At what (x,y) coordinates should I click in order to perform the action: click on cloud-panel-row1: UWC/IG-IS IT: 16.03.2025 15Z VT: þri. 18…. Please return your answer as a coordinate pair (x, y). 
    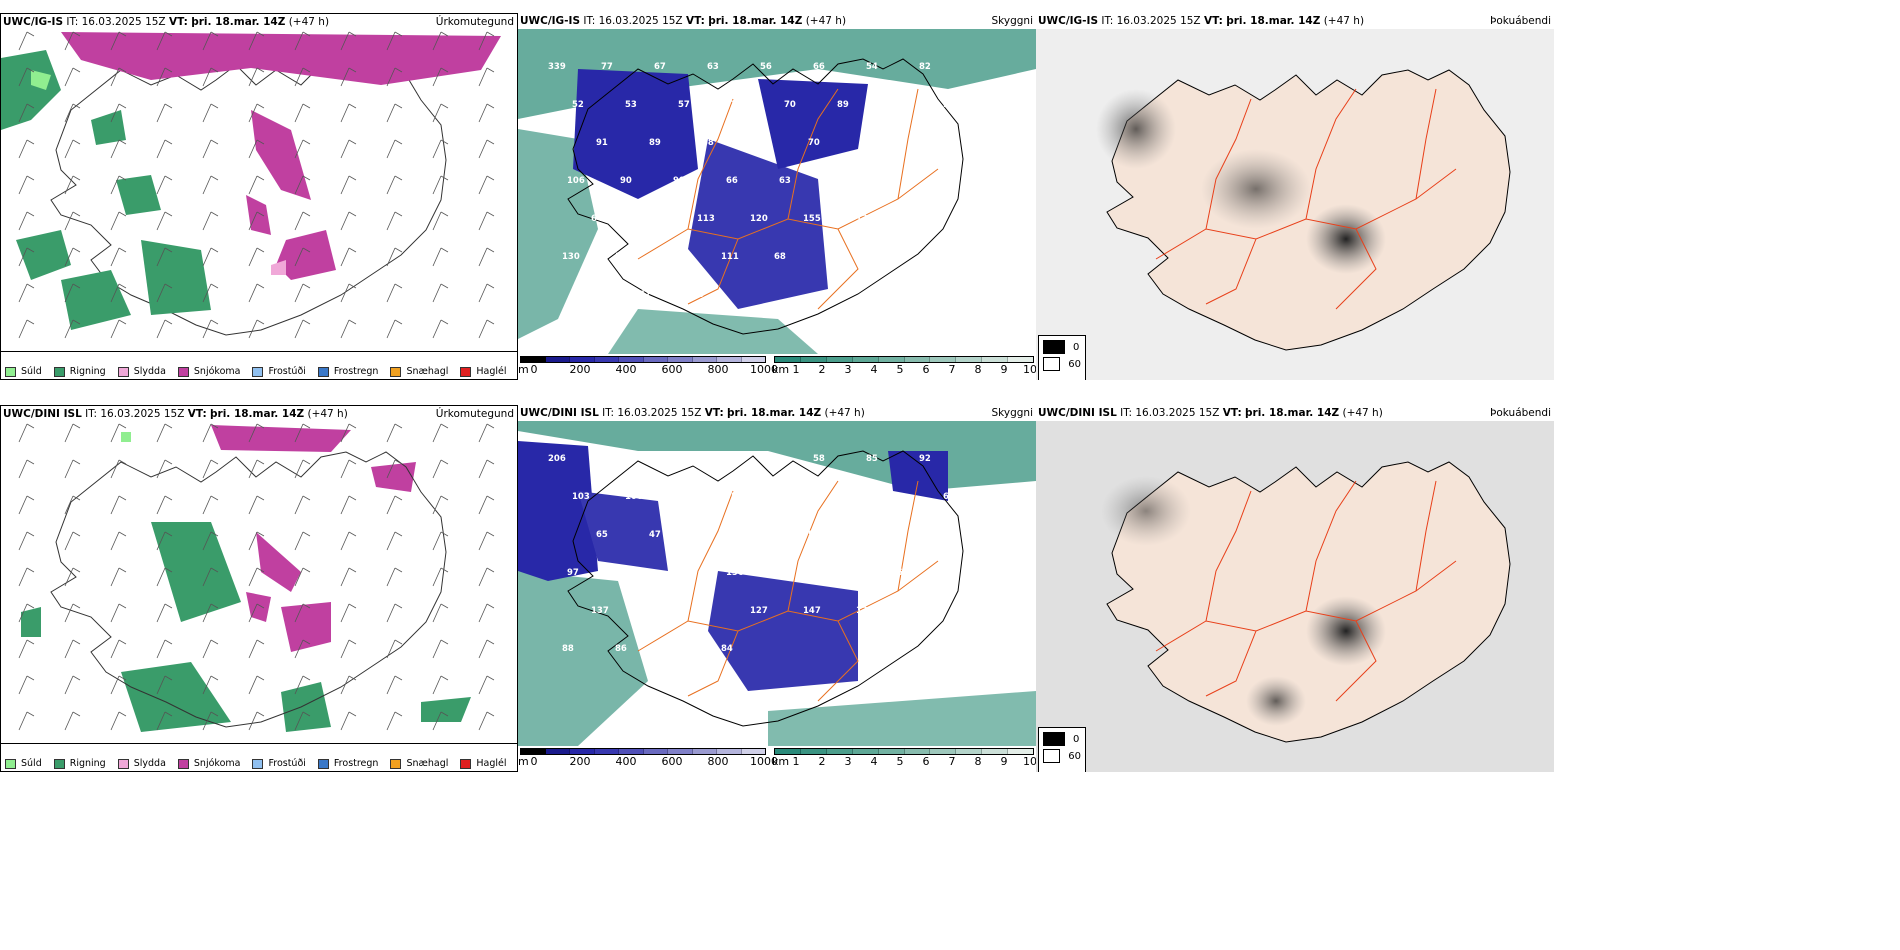
    Looking at the image, I should click on (777, 196).